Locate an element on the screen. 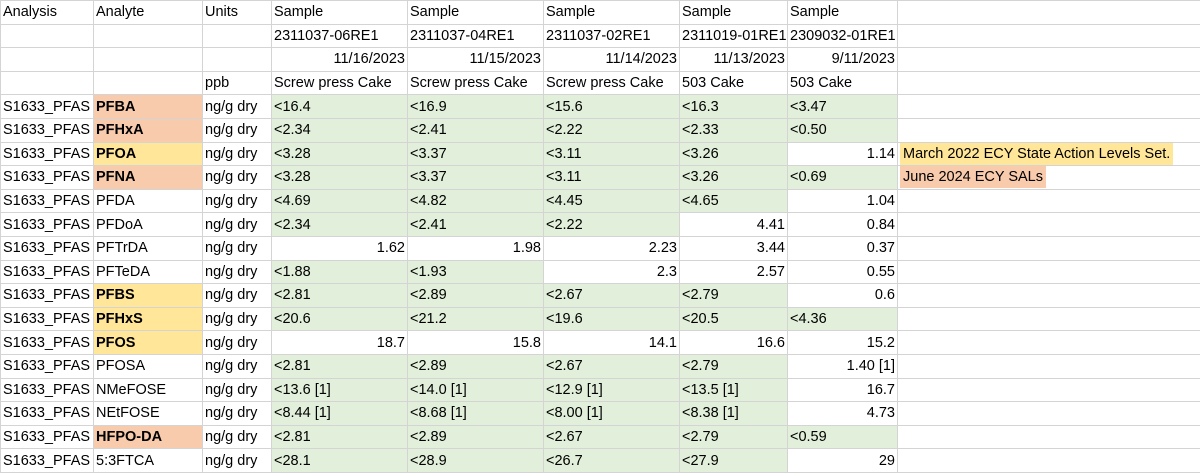 Image resolution: width=1200 pixels, height=473 pixels. value-cell: <8.38 [1] is located at coordinates (733, 413).